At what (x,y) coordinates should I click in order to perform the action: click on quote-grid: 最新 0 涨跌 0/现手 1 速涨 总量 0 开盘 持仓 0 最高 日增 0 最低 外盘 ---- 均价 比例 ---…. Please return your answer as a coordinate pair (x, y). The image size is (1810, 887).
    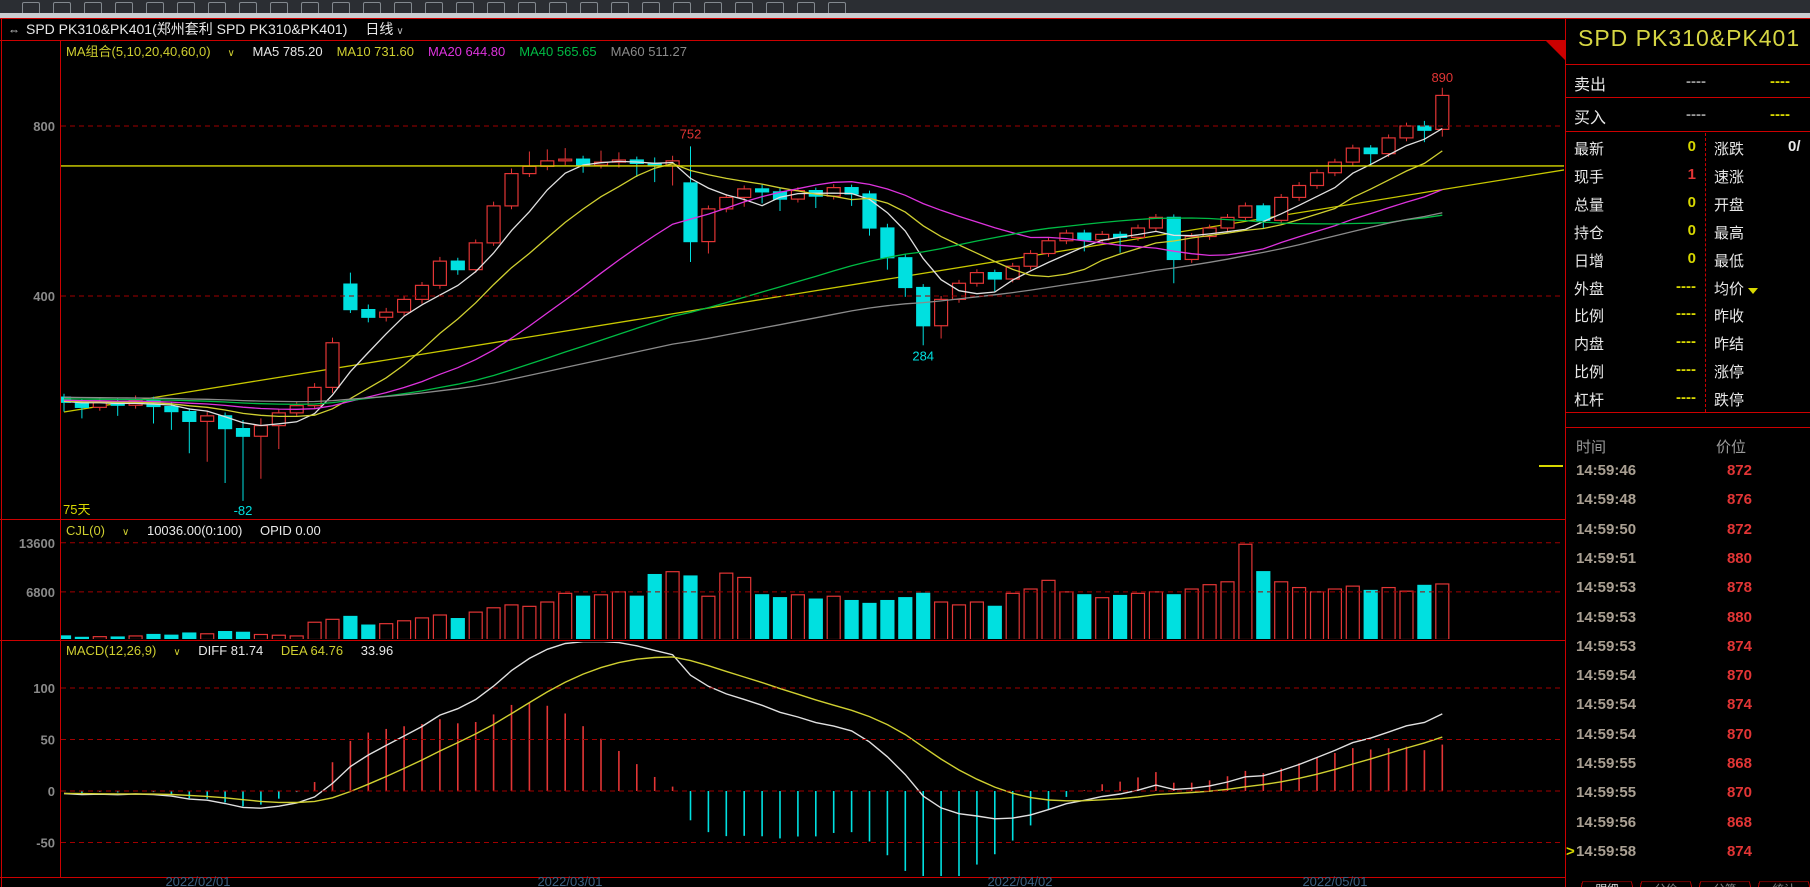
    Looking at the image, I should click on (1688, 273).